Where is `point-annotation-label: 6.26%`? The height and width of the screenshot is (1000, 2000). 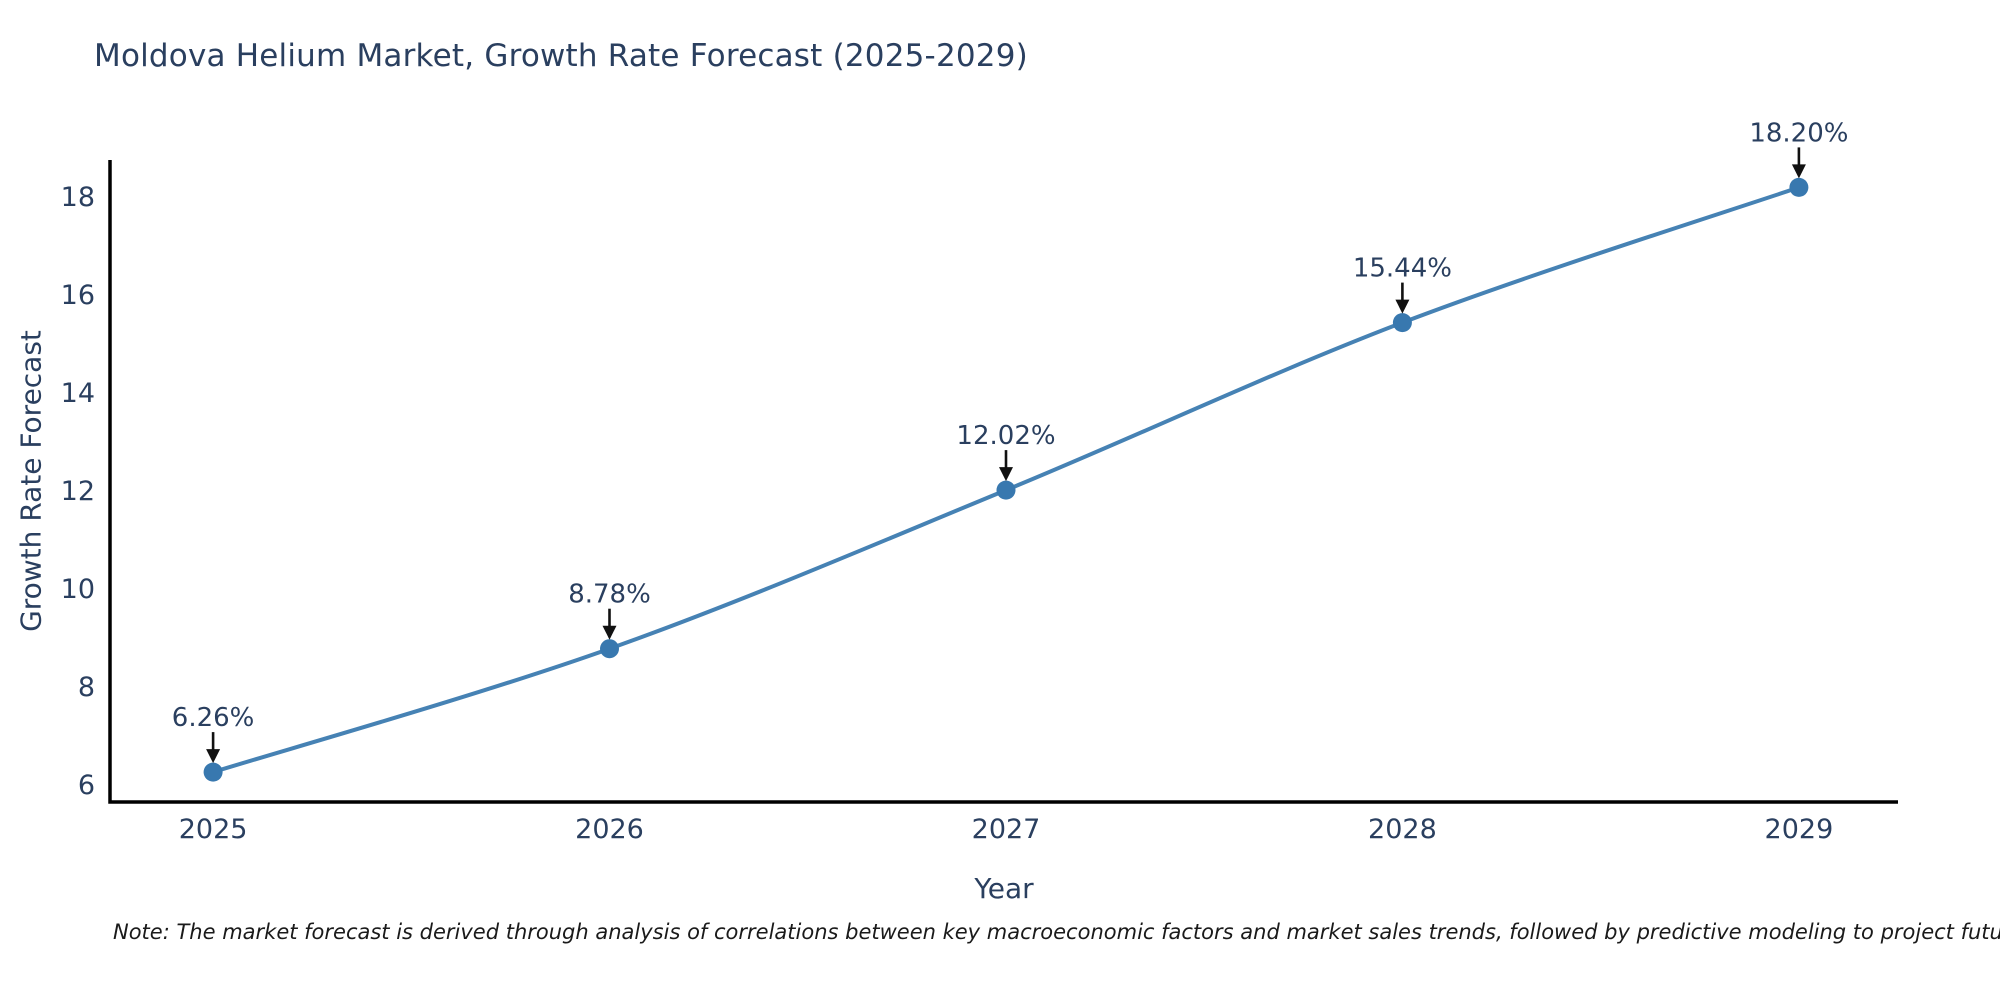 point-annotation-label: 6.26% is located at coordinates (213, 718).